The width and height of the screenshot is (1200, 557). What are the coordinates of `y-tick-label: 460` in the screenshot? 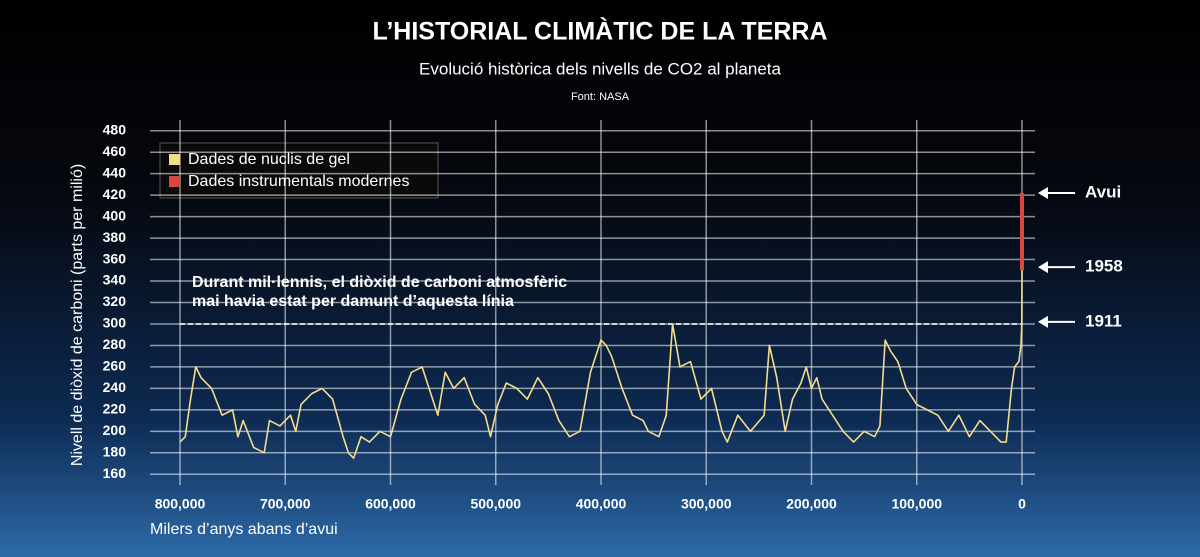 It's located at (115, 151).